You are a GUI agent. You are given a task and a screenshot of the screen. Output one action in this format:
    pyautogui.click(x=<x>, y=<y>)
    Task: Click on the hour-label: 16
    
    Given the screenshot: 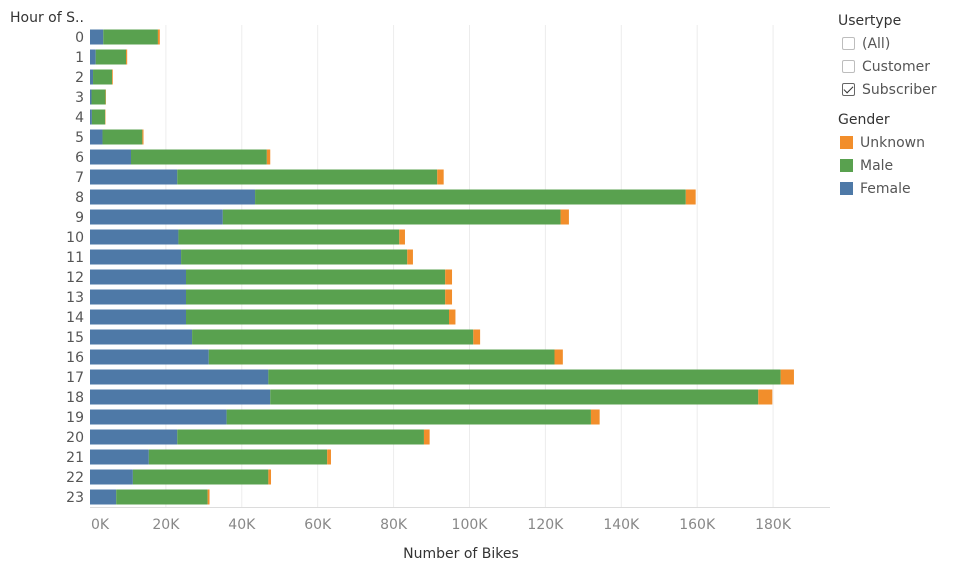 What is the action you would take?
    pyautogui.click(x=75, y=358)
    